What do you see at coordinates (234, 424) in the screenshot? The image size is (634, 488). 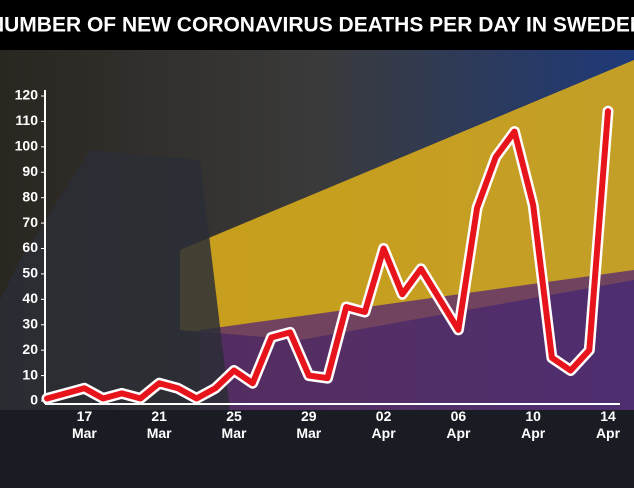 I see `x-tick-label: 25 Mar` at bounding box center [234, 424].